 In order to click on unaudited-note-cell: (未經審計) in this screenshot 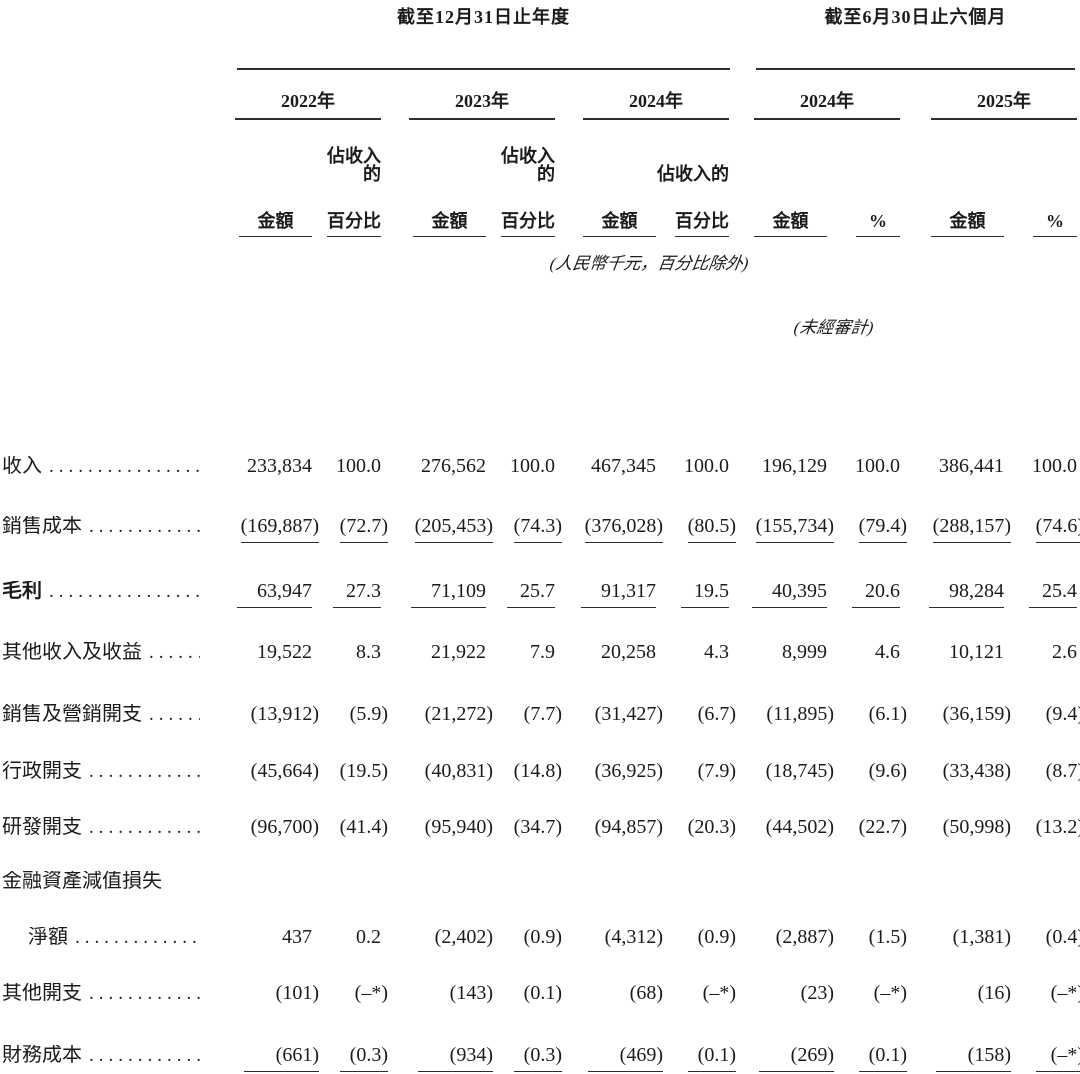, I will do `click(539, 337)`.